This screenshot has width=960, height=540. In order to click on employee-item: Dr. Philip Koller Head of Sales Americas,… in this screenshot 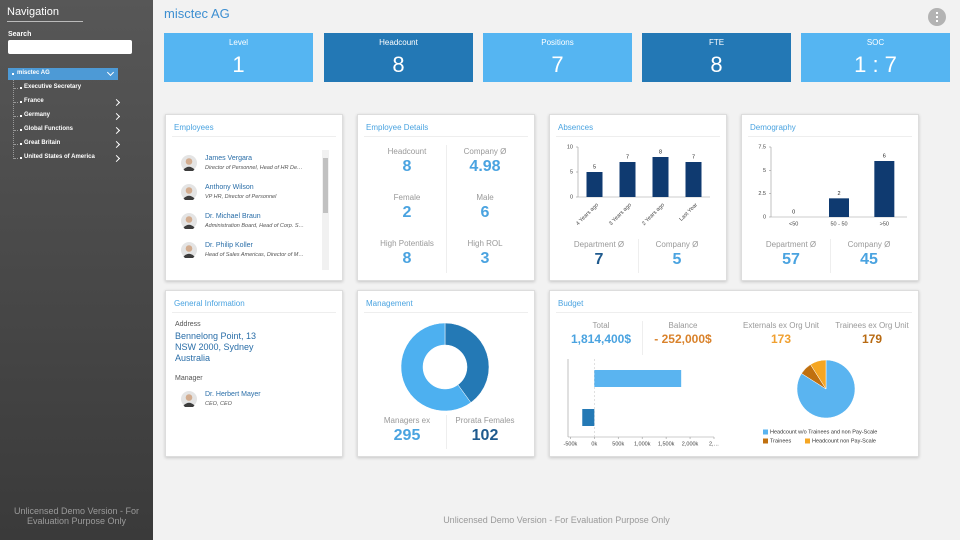, I will do `click(246, 252)`.